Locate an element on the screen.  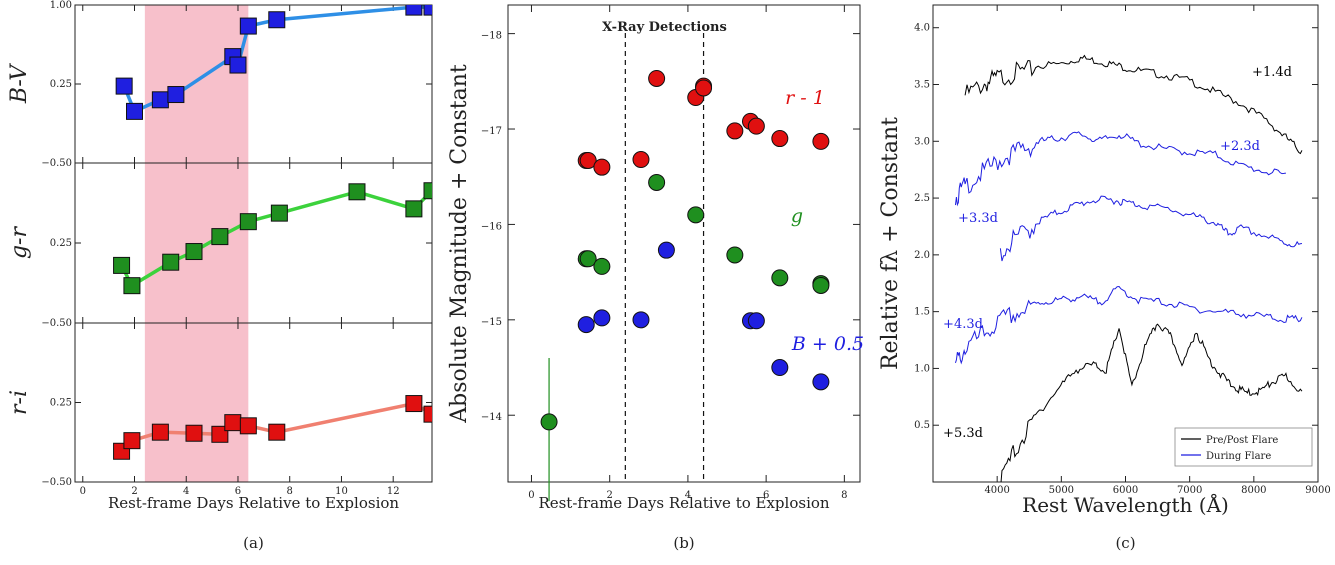
subplot-bv: 1.00 0.25 −0.50 B-V is located at coordinates (220, 84).